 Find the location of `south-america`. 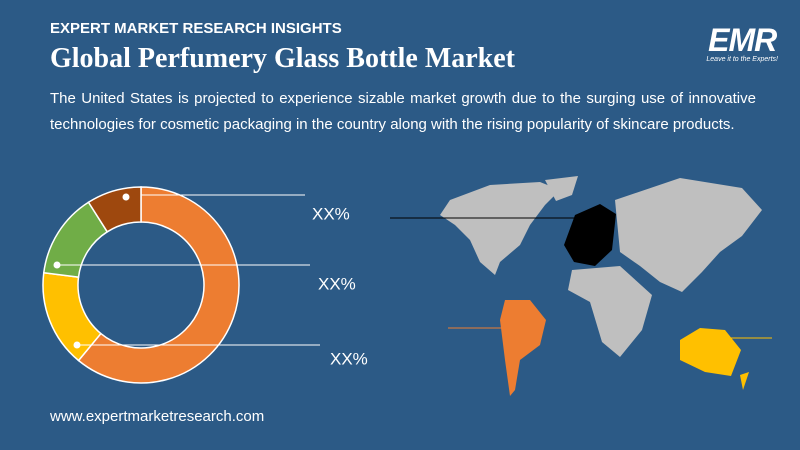

south-america is located at coordinates (523, 348).